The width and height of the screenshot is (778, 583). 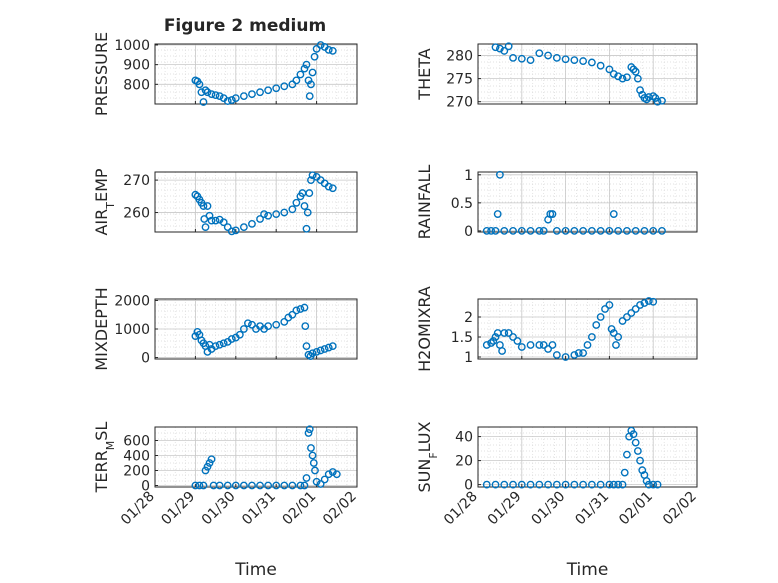 I want to click on y-axis-label: SUNFLUX, so click(x=427, y=456).